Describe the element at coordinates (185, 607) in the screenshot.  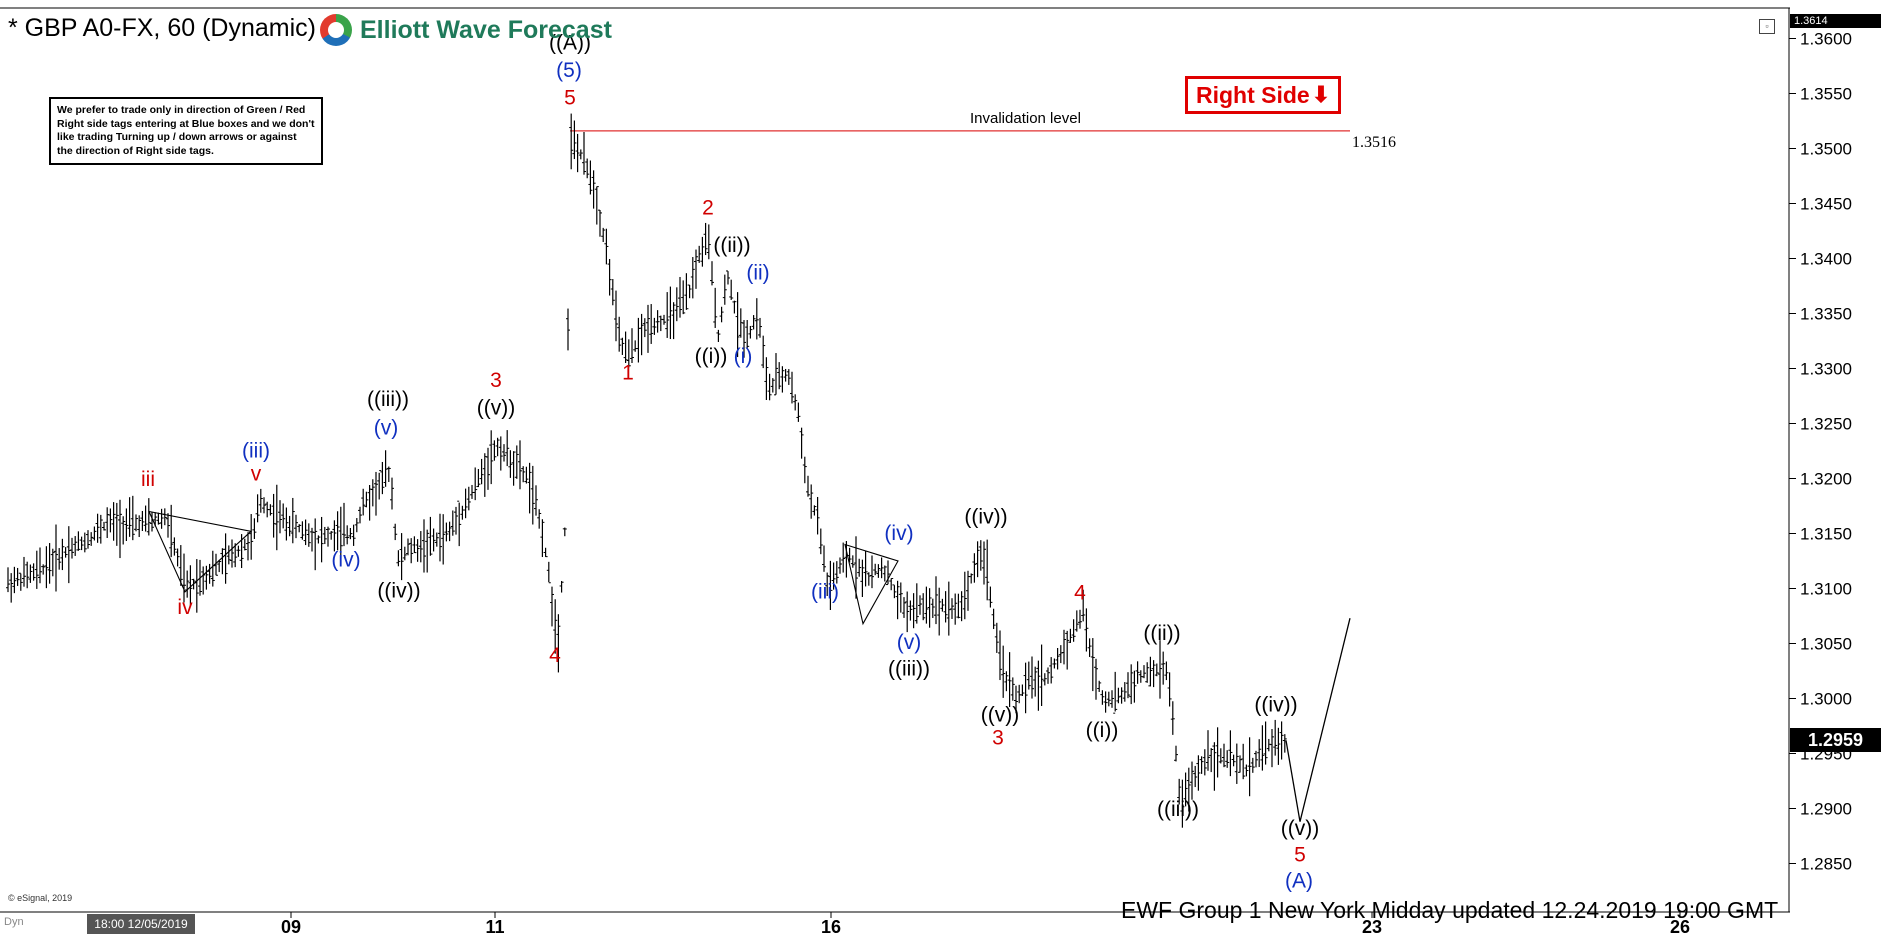
I see `wave-label: iv` at that location.